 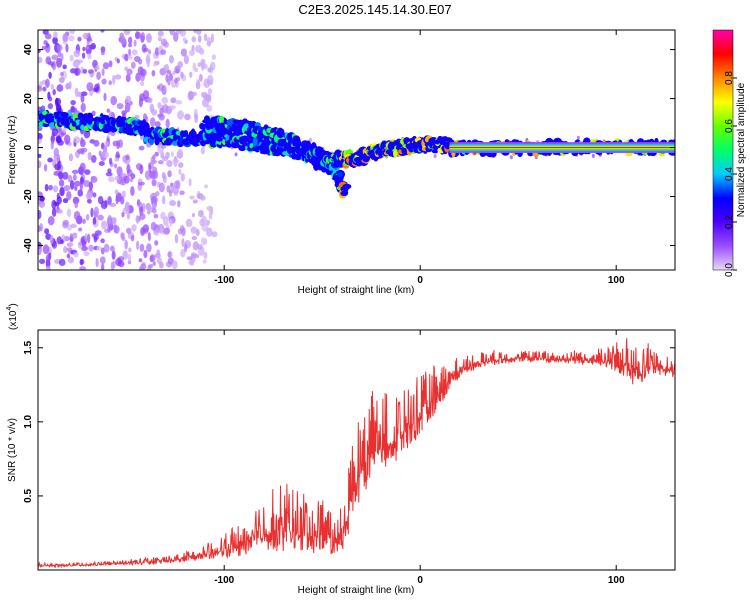 What do you see at coordinates (375, 9) in the screenshot?
I see `chart-title: C2E3.2025.145.14.30.E07` at bounding box center [375, 9].